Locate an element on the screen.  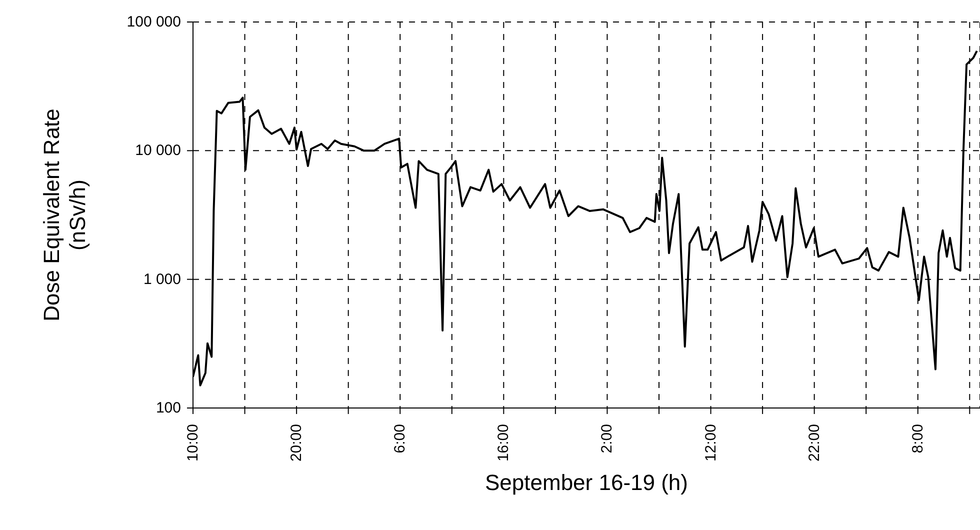
y-tick-label: 1 000 is located at coordinates (162, 279).